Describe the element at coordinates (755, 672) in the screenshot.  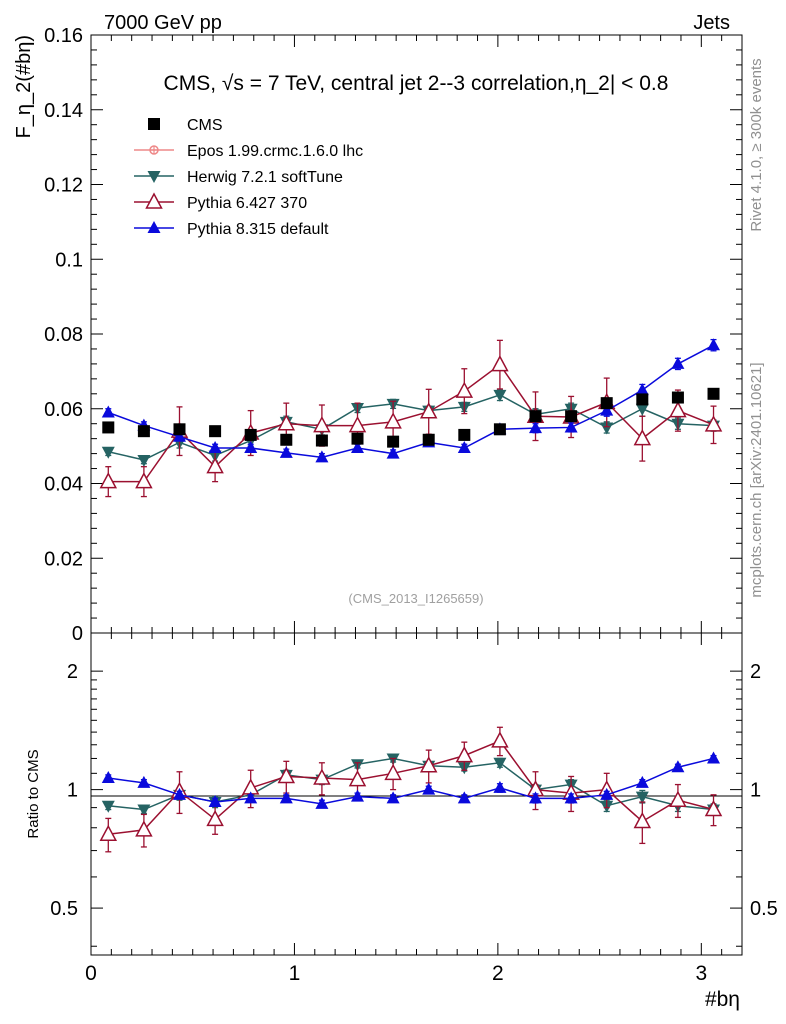
I see `ratio-tick-label-right: 2` at that location.